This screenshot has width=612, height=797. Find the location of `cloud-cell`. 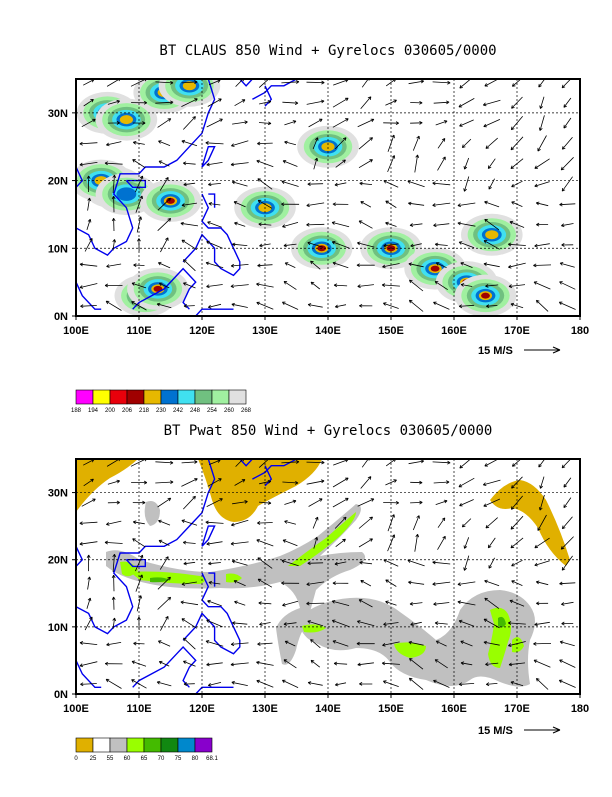

cloud-cell is located at coordinates (328, 146).